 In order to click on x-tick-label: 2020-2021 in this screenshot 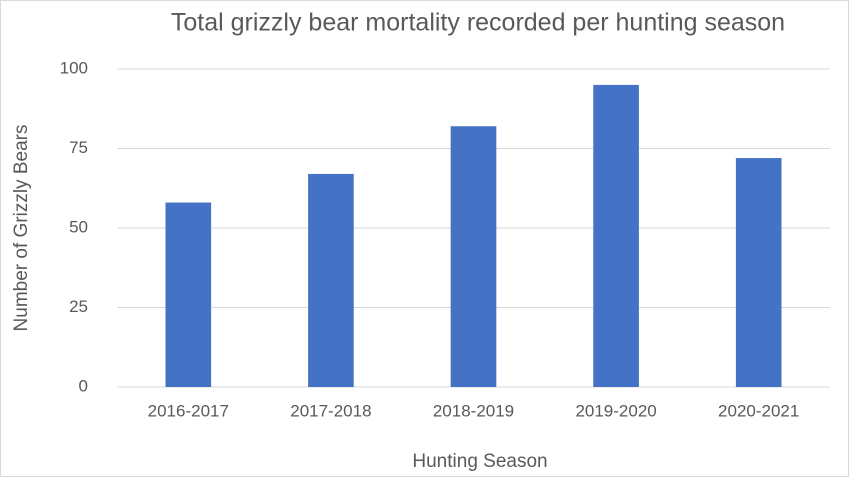, I will do `click(758, 410)`.